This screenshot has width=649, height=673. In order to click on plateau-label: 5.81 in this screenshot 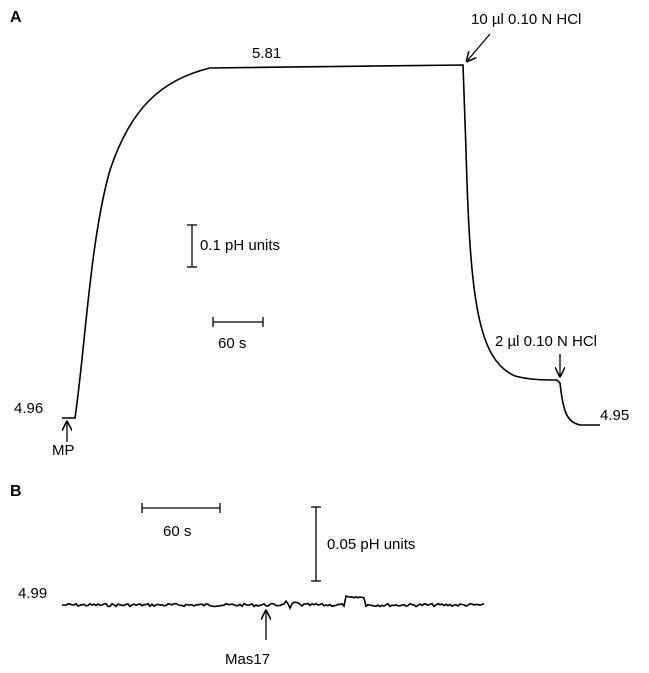, I will do `click(266, 53)`.